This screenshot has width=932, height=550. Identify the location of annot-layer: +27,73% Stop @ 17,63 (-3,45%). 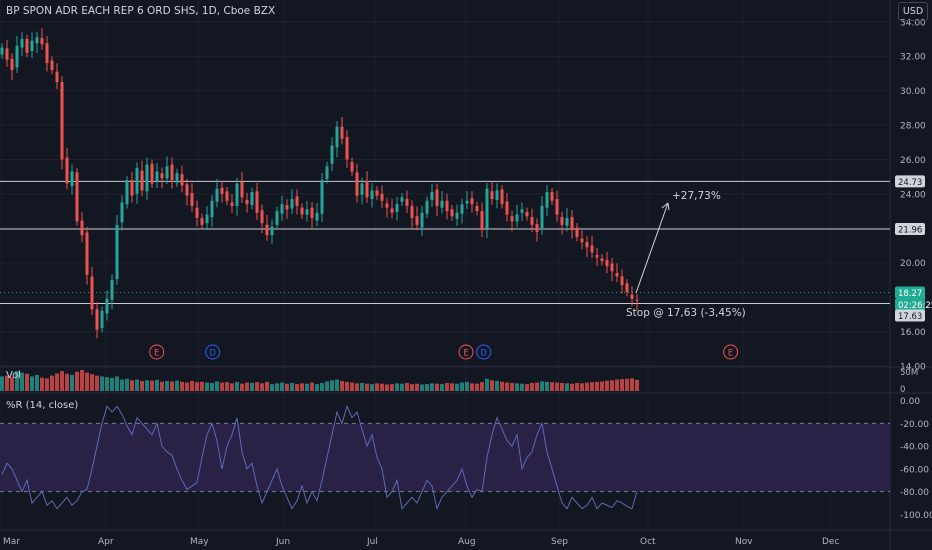
(686, 254).